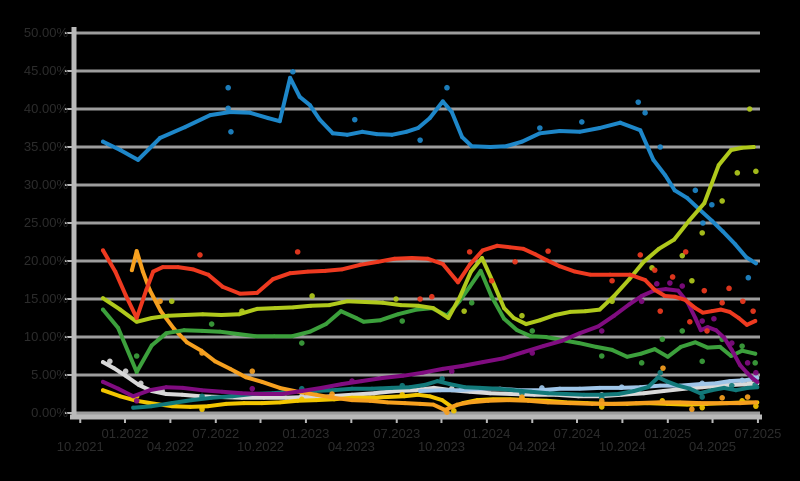 This screenshot has height=481, width=800. Describe the element at coordinates (46, 336) in the screenshot. I see `y-tick-label: 10.00%` at that location.